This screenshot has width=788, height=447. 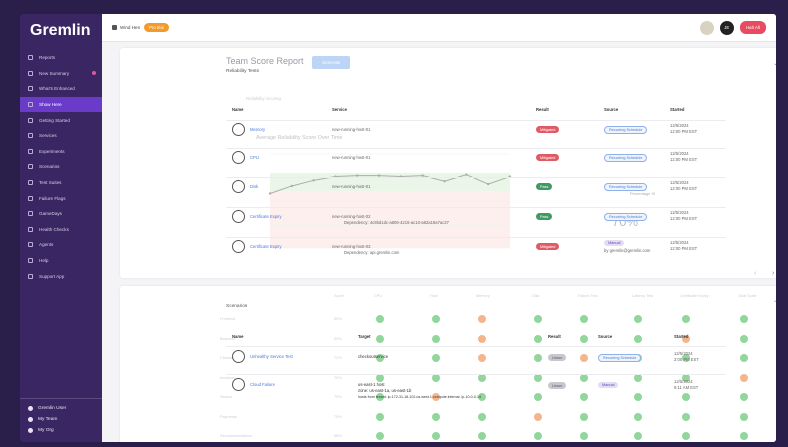 What do you see at coordinates (338, 377) in the screenshot?
I see `ghost-row-score: 70%` at bounding box center [338, 377].